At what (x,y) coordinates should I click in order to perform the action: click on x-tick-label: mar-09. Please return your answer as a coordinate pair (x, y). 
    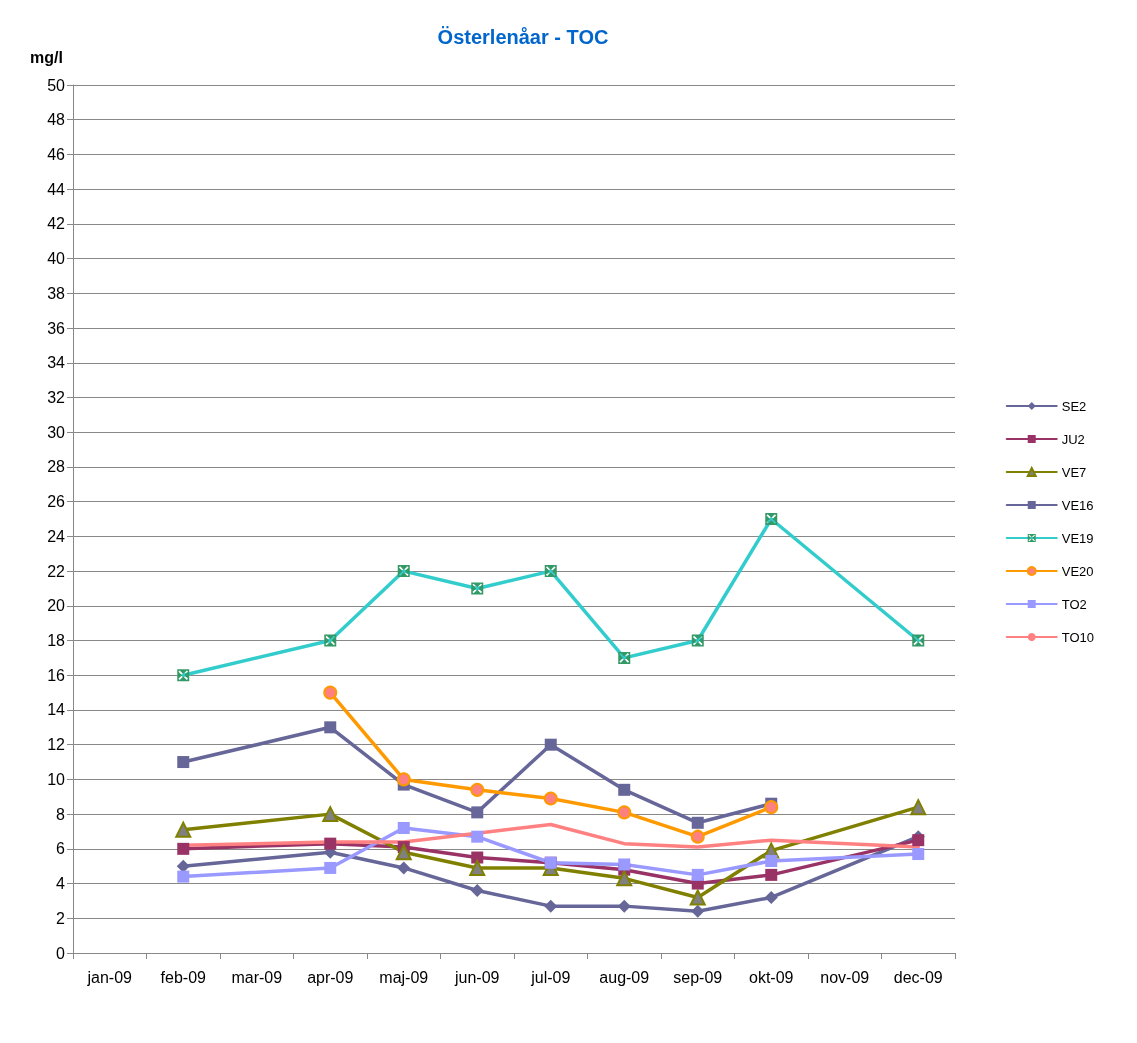
    Looking at the image, I should click on (257, 977).